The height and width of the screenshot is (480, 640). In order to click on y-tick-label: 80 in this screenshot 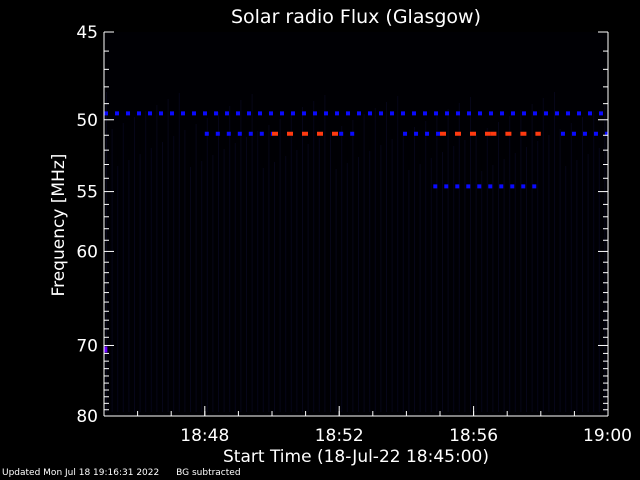, I will do `click(87, 417)`.